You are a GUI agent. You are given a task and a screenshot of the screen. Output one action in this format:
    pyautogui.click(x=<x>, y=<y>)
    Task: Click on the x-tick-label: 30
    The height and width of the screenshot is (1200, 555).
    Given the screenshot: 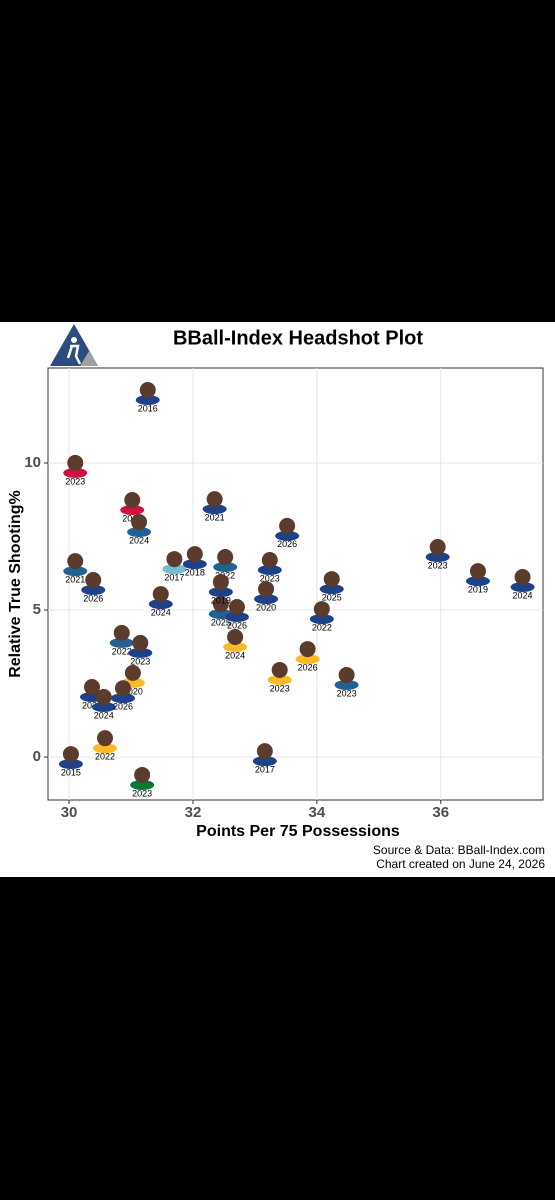 What is the action you would take?
    pyautogui.click(x=69, y=812)
    